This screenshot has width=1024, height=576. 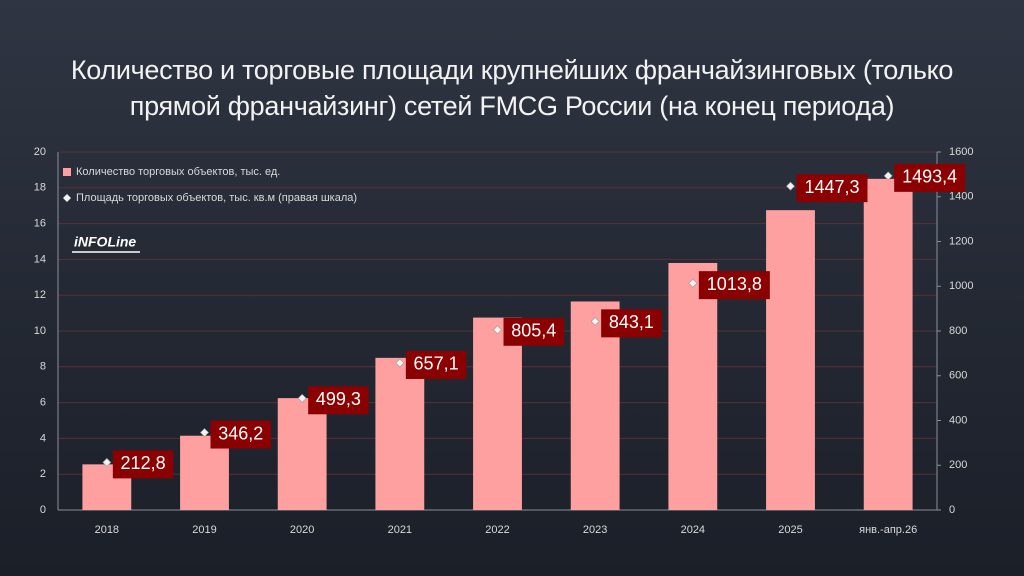 What do you see at coordinates (40, 295) in the screenshot?
I see `y-tick-label: 12` at bounding box center [40, 295].